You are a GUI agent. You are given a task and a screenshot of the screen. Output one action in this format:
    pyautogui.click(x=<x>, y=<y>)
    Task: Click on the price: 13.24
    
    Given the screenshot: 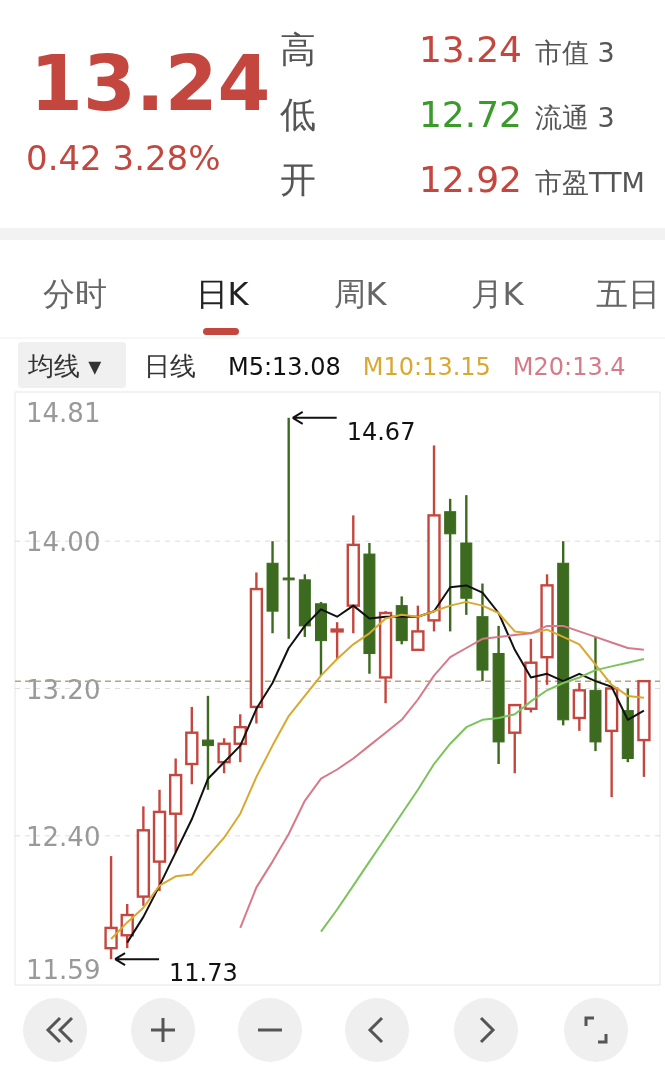 What is the action you would take?
    pyautogui.click(x=150, y=83)
    